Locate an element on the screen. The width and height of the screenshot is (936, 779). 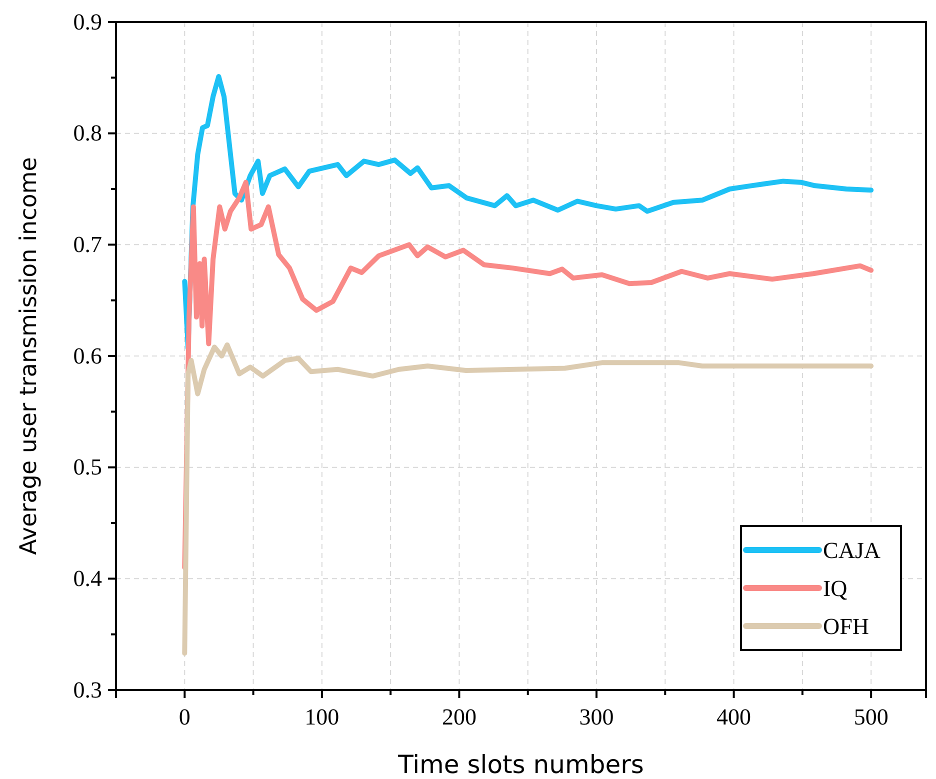
x-tick-label: 0 is located at coordinates (184, 717).